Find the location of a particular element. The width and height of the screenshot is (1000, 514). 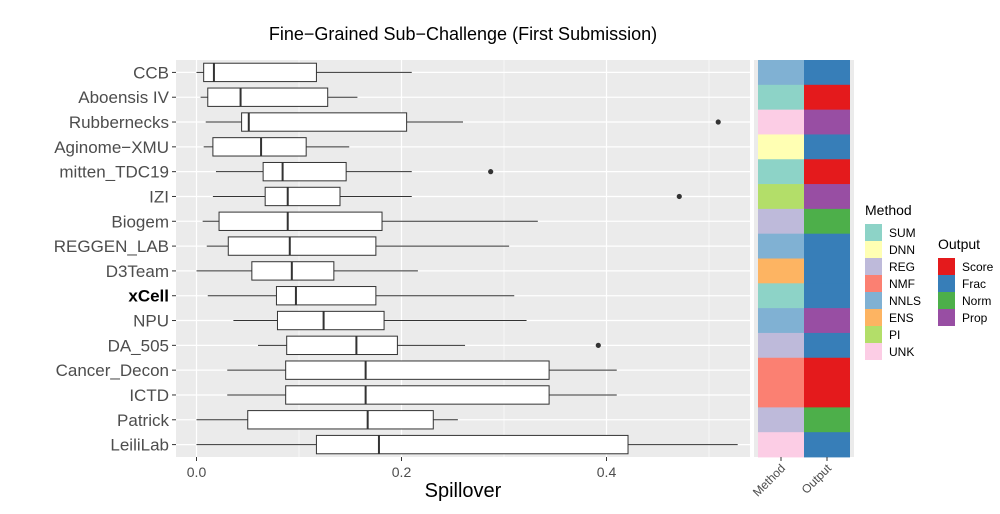

method-cell-ens is located at coordinates (781, 271).